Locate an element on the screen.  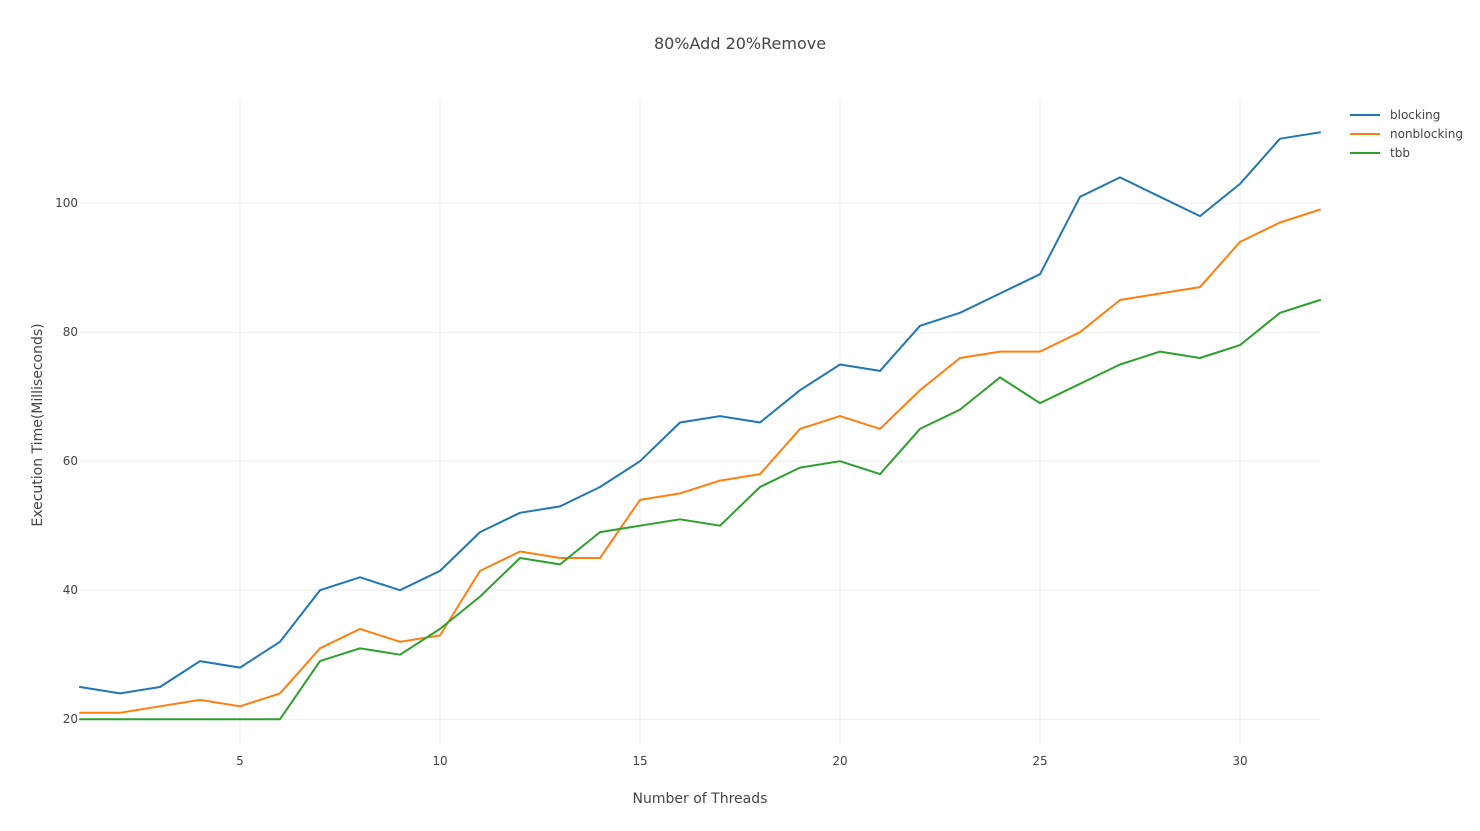
x-axis-title: Number of Threads is located at coordinates (700, 799).